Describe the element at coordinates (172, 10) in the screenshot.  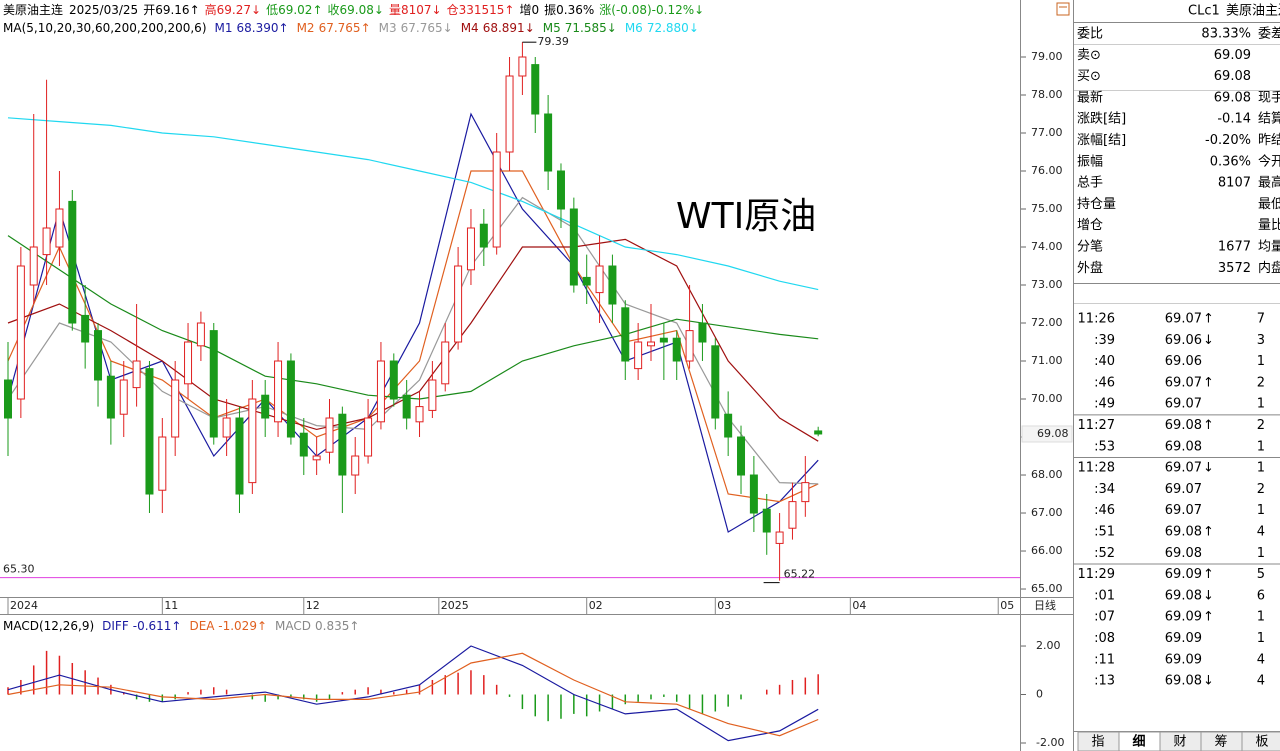
I see `quote-value: 69.16` at that location.